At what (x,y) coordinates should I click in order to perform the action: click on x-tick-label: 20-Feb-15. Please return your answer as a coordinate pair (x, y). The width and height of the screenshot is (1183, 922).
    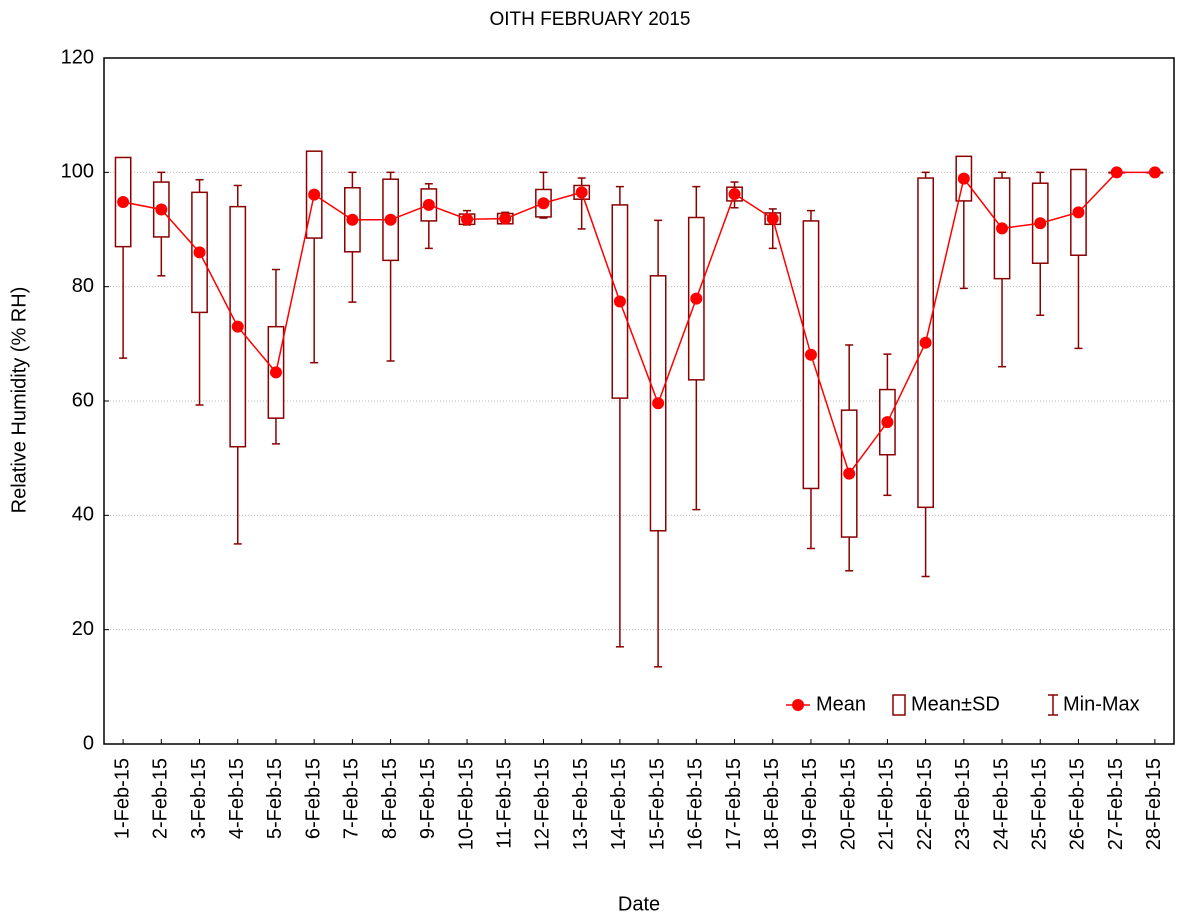
    Looking at the image, I should click on (848, 804).